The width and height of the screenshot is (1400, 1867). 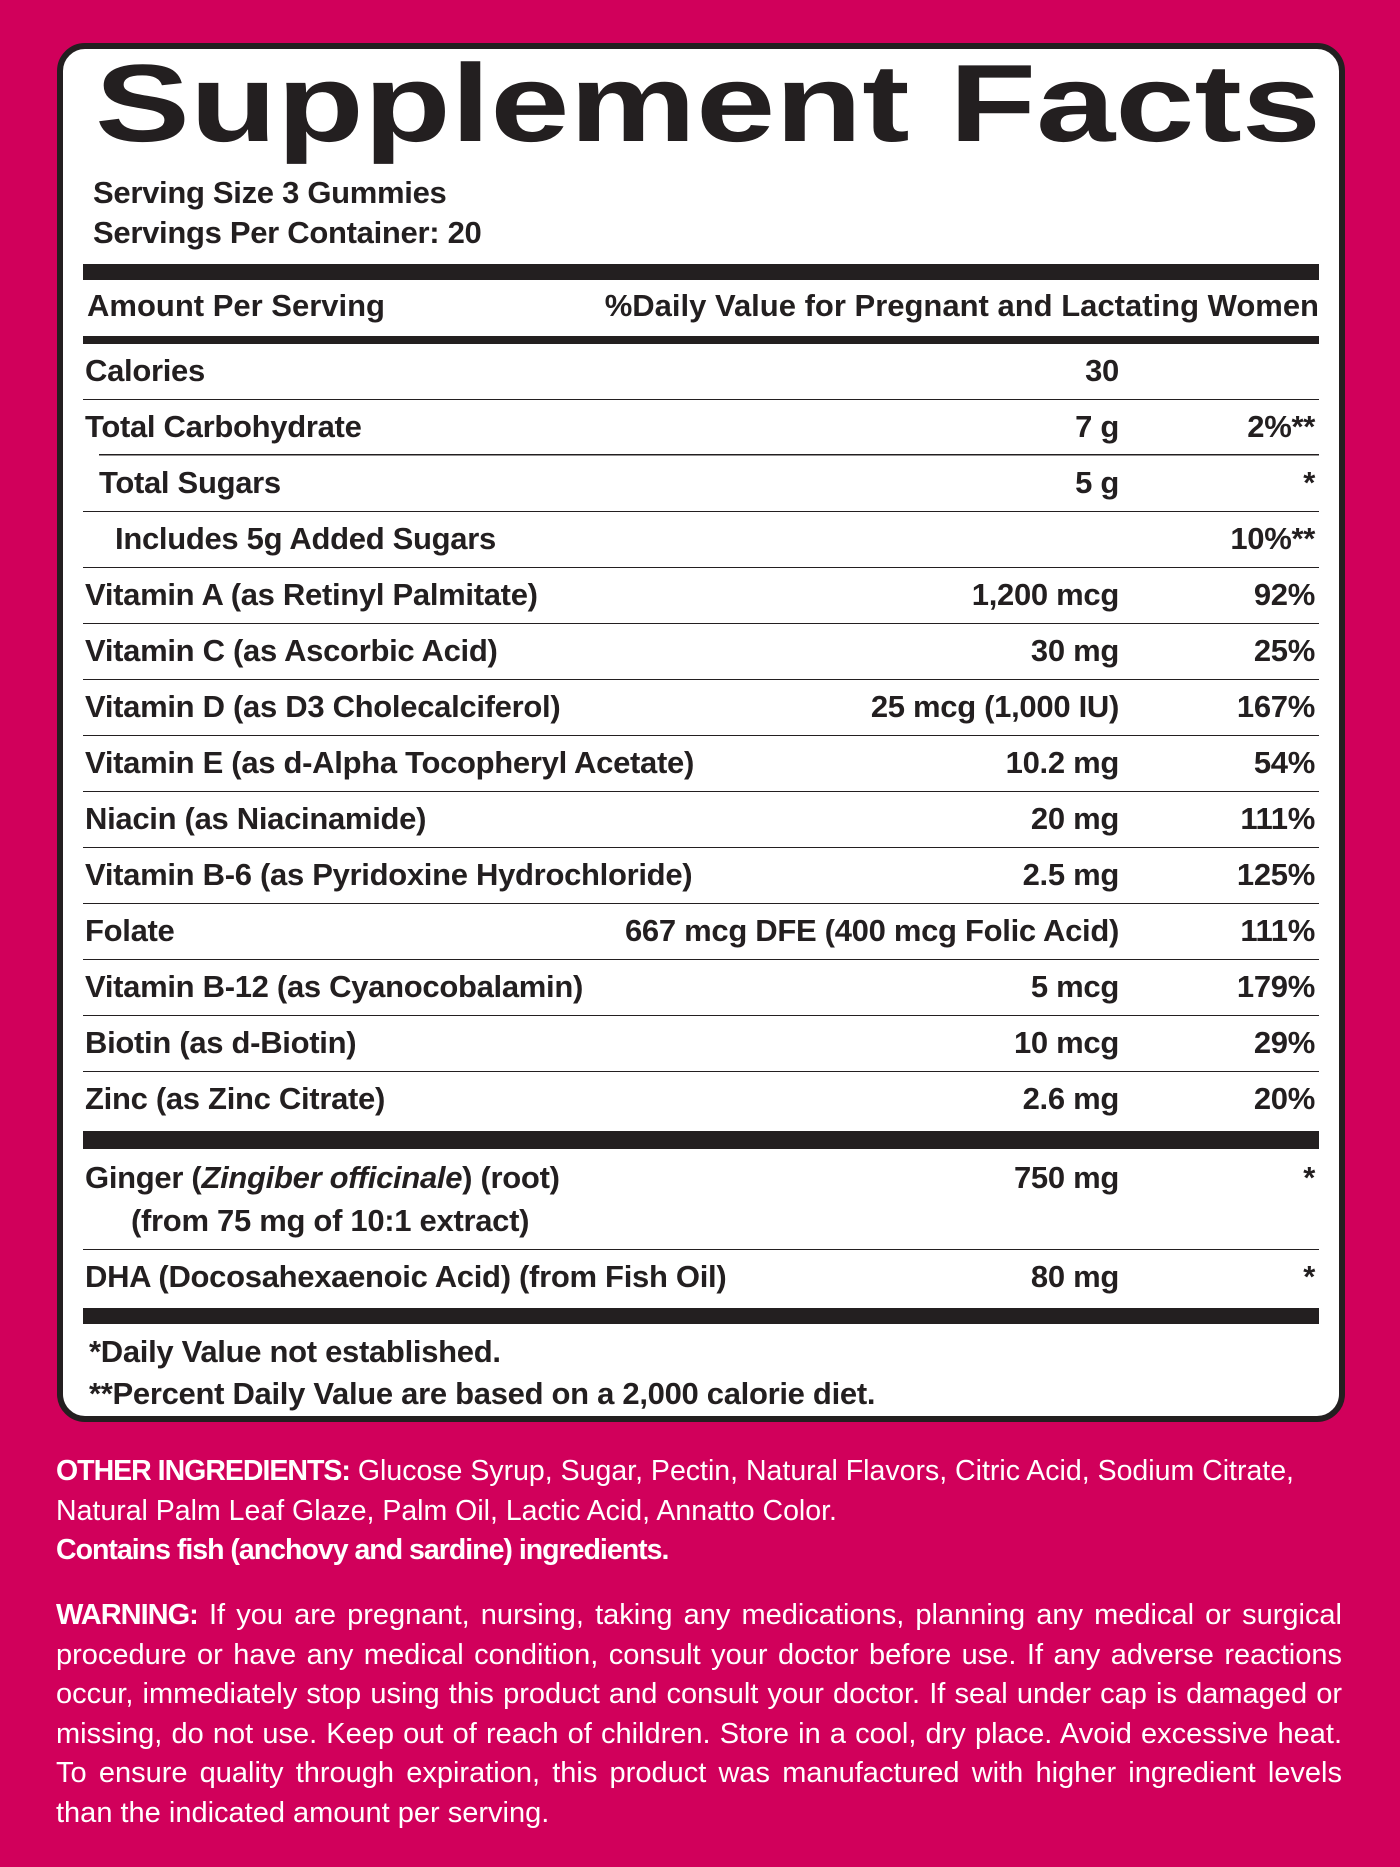 What do you see at coordinates (270, 192) in the screenshot?
I see `serving-size: Serving Size 3 Gummies` at bounding box center [270, 192].